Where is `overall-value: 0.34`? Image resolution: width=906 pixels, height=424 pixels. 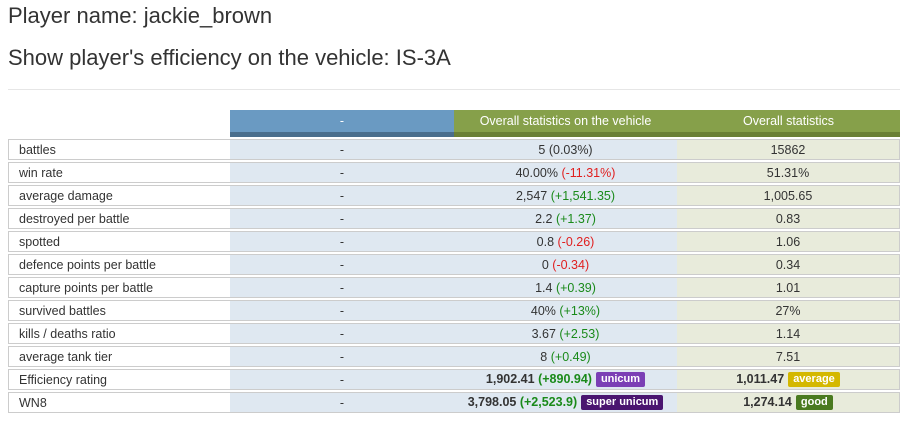 overall-value: 0.34 is located at coordinates (788, 264).